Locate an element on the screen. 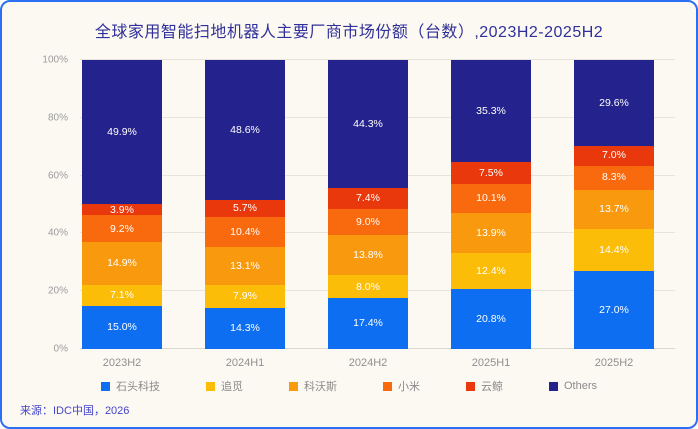 The height and width of the screenshot is (429, 698). bar-segment: 8.0% is located at coordinates (368, 287).